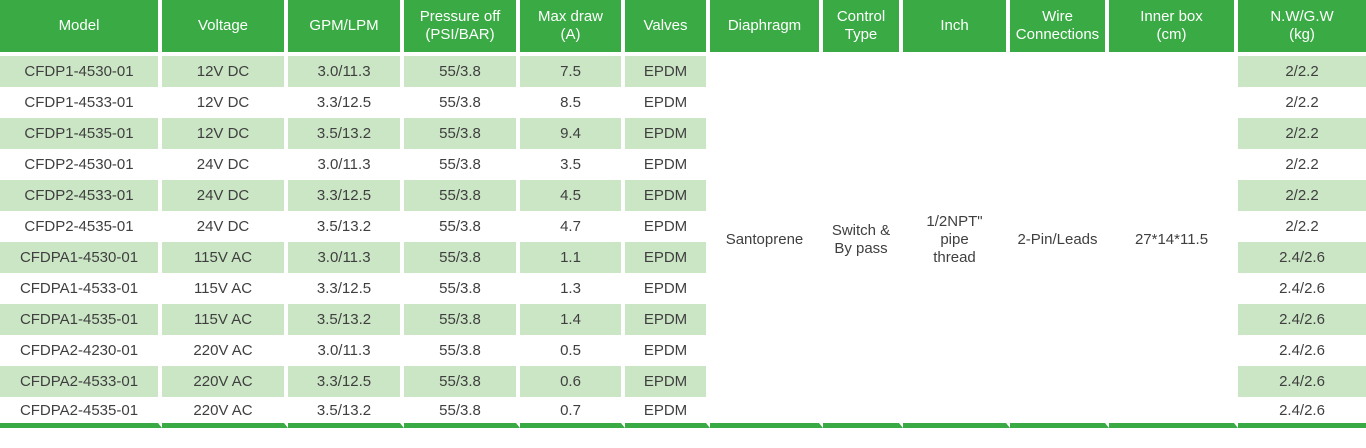 The image size is (1366, 448). What do you see at coordinates (766, 242) in the screenshot?
I see `cell-diaphragm-merged: Santoprene` at bounding box center [766, 242].